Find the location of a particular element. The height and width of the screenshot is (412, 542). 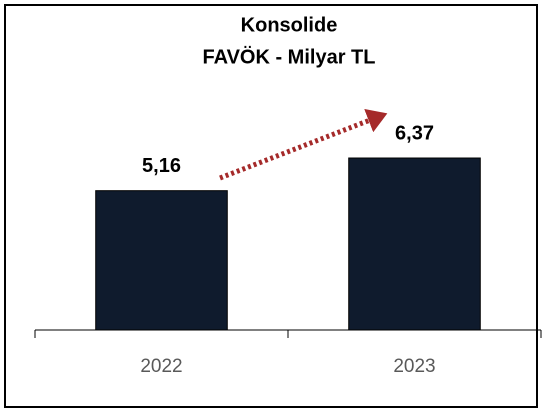

data-label: 6,37 is located at coordinates (414, 133).